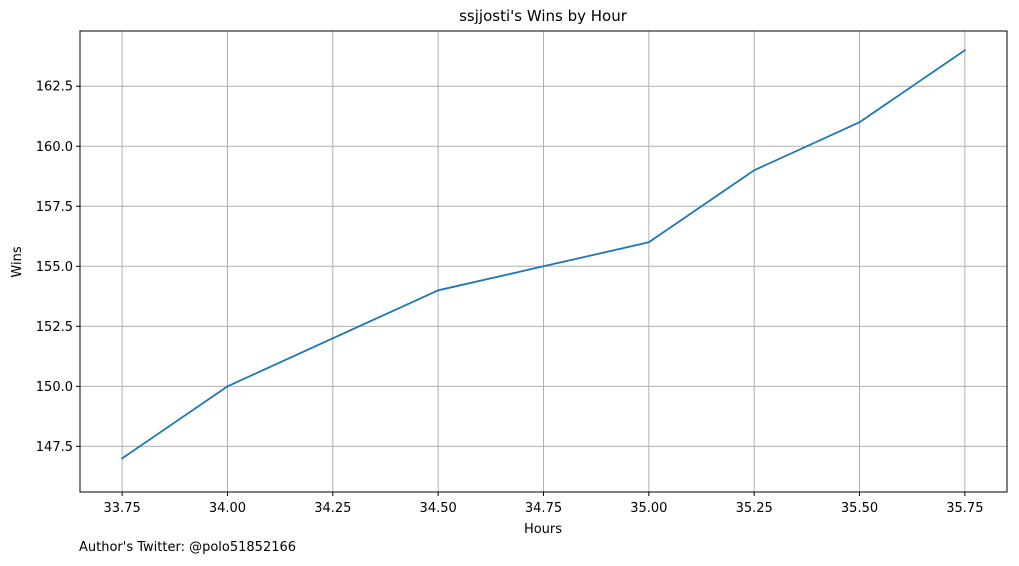  I want to click on y-tick-label: 157.5, so click(54, 207).